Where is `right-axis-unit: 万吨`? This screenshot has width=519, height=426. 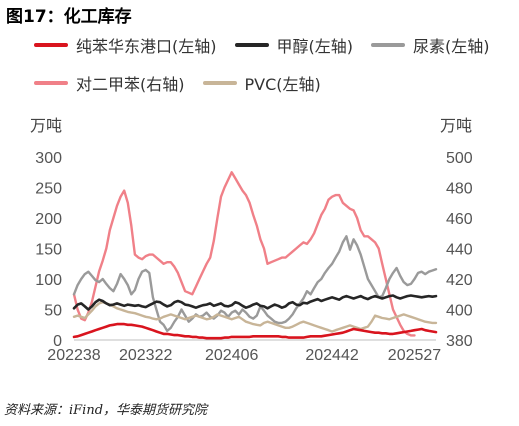 right-axis-unit: 万吨 is located at coordinates (456, 126).